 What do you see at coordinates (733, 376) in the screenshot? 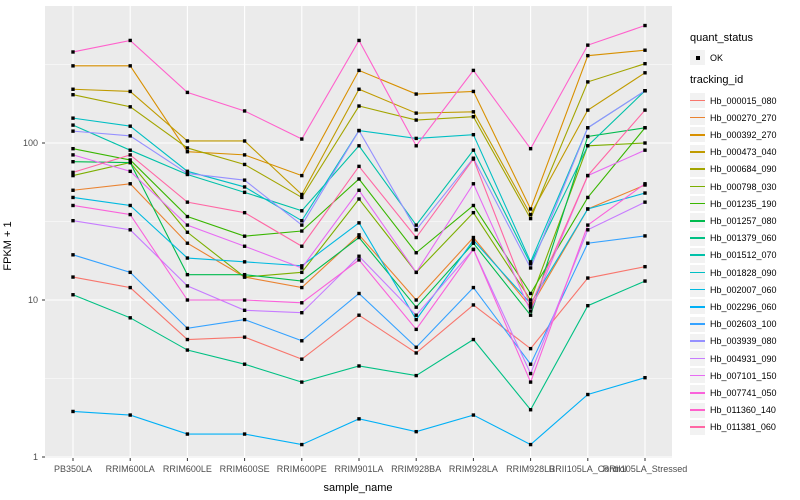
I see `legend-item-Hb_007101_150: Hb_007101_150` at bounding box center [733, 376].